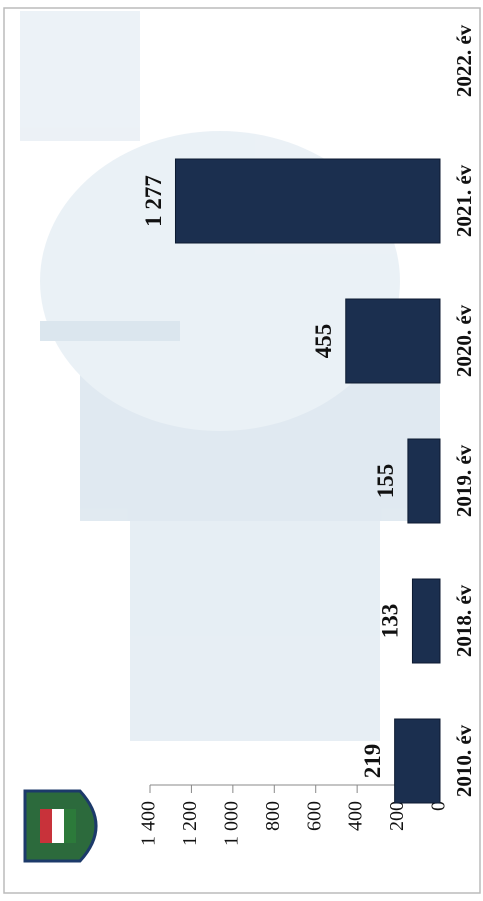 The width and height of the screenshot is (483, 901). I want to click on value-label: 1 277, so click(153, 201).